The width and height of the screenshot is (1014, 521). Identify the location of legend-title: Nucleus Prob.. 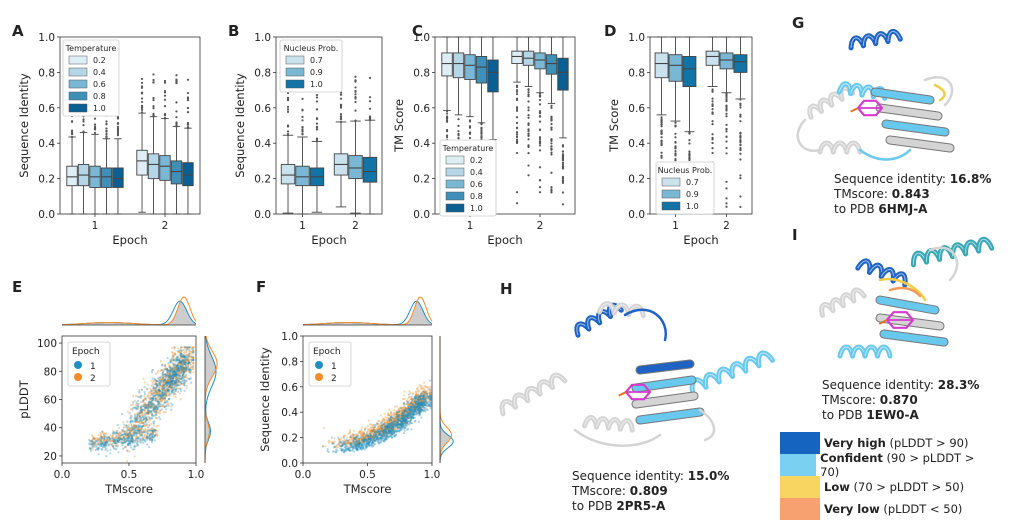
(311, 48).